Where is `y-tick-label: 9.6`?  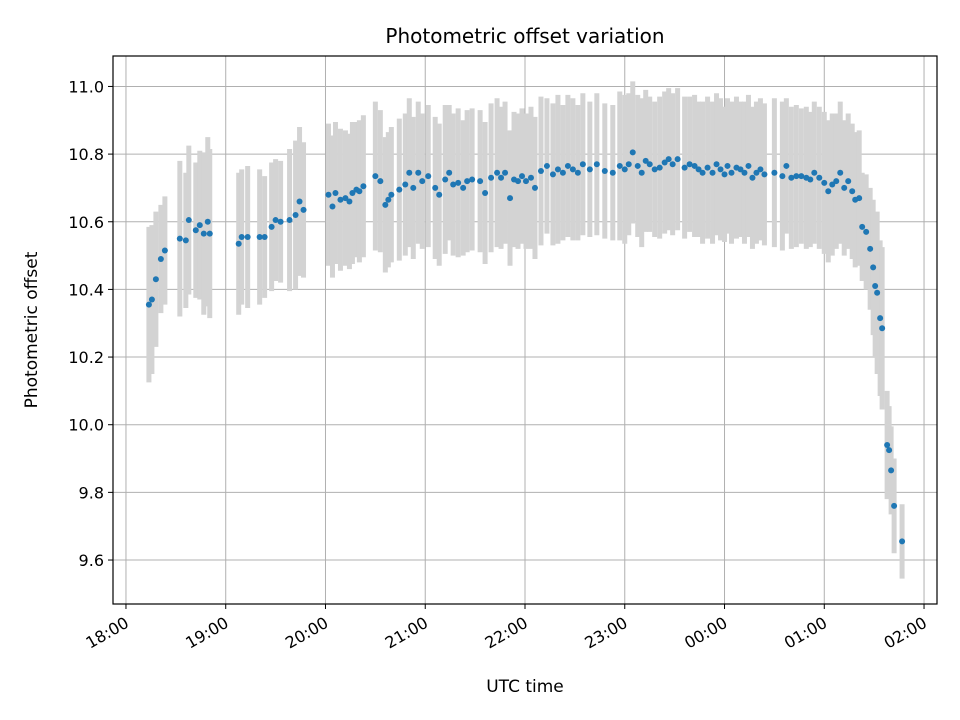 y-tick-label: 9.6 is located at coordinates (91, 560).